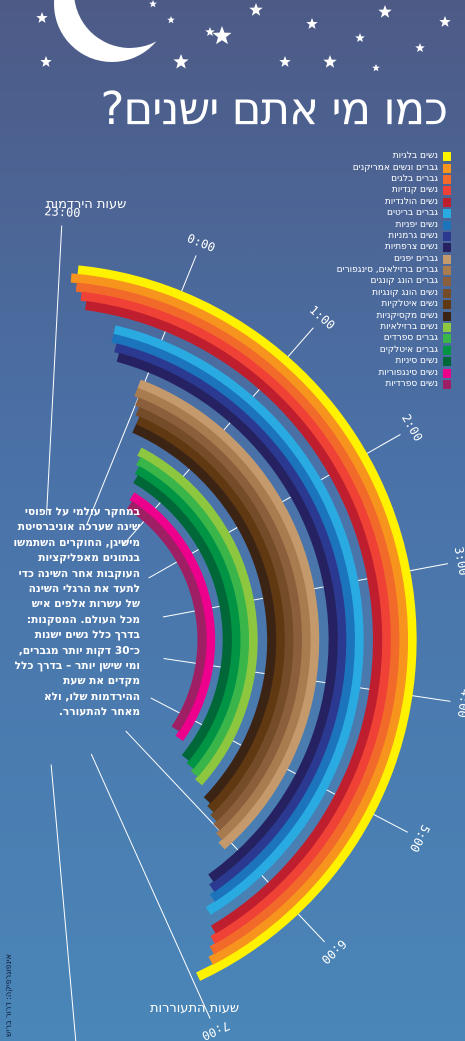 Image resolution: width=465 pixels, height=1041 pixels. Describe the element at coordinates (412, 213) in the screenshot. I see `legend-label: גברים בריטים` at that location.